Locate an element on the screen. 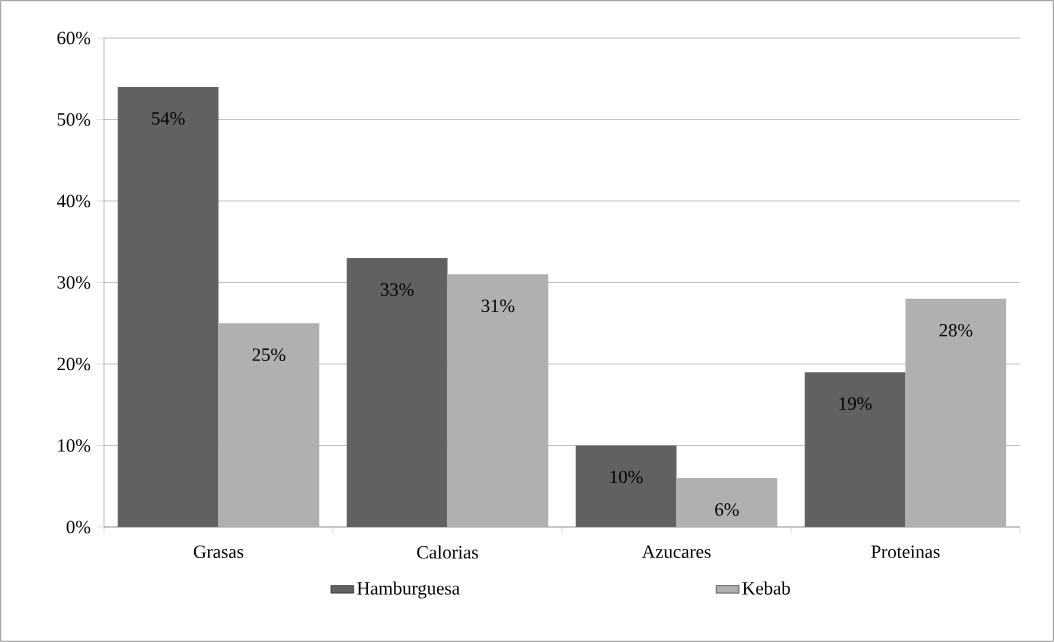 This screenshot has height=642, width=1054. legend-label: Kebab is located at coordinates (766, 588).